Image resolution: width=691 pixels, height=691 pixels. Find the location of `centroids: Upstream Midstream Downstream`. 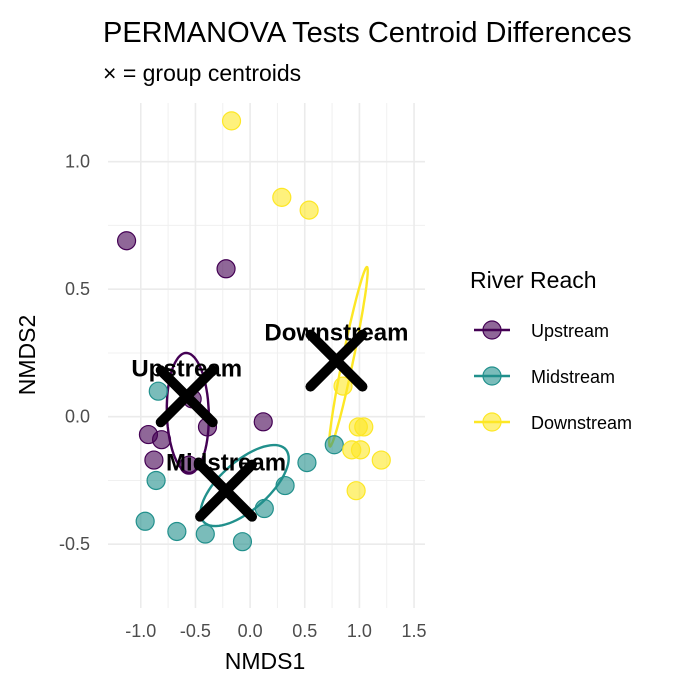

centroids: Upstream Midstream Downstream is located at coordinates (269, 421).